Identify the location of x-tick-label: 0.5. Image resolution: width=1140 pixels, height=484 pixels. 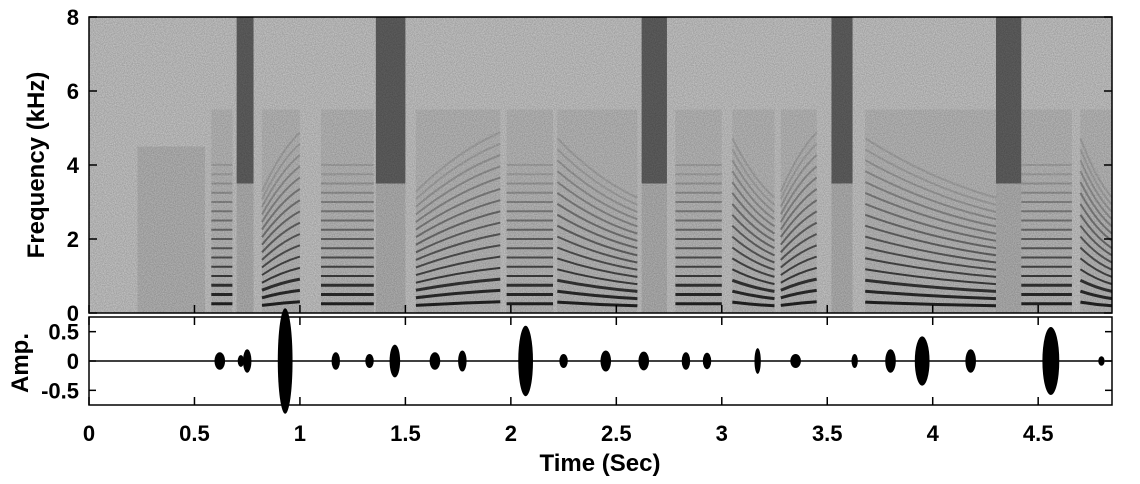
(194, 433).